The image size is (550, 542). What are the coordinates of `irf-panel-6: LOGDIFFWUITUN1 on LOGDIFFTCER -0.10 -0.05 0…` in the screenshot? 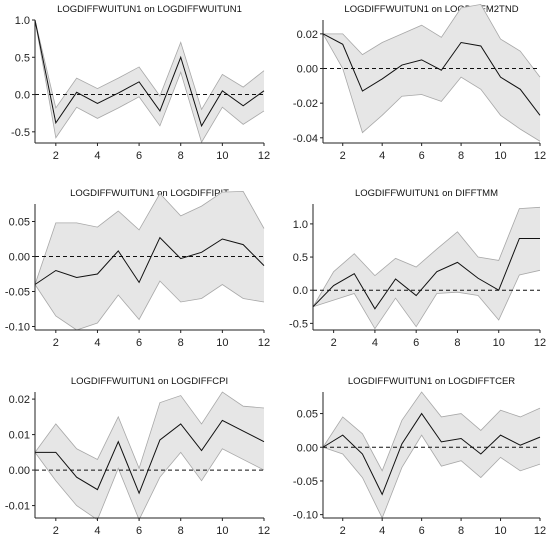 It's located at (419, 456).